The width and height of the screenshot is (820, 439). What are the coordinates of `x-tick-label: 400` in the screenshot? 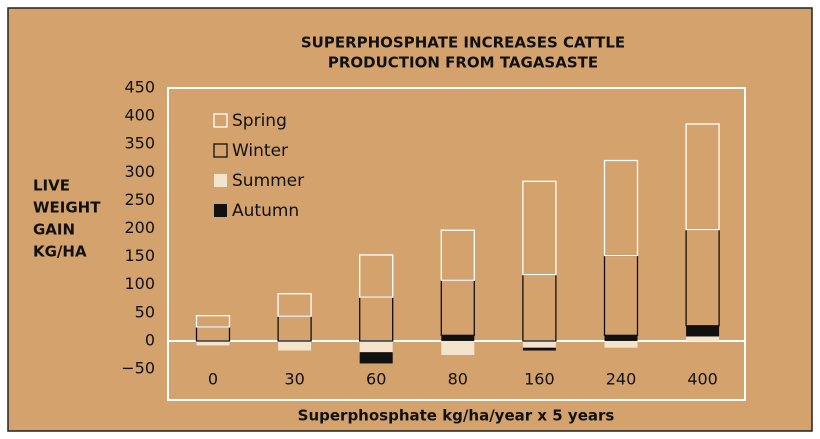 It's located at (702, 379).